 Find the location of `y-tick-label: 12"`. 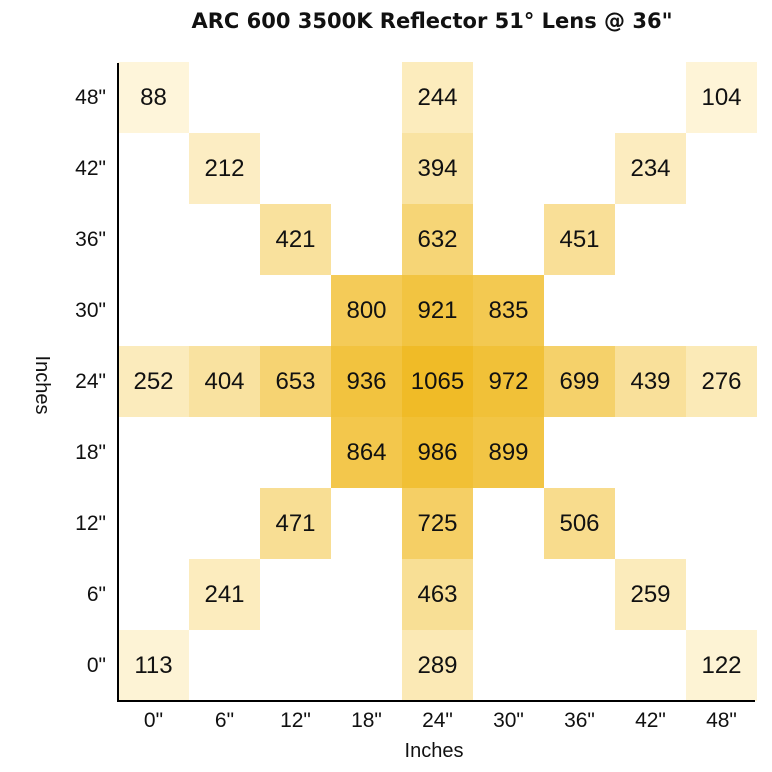

y-tick-label: 12" is located at coordinates (90, 523).